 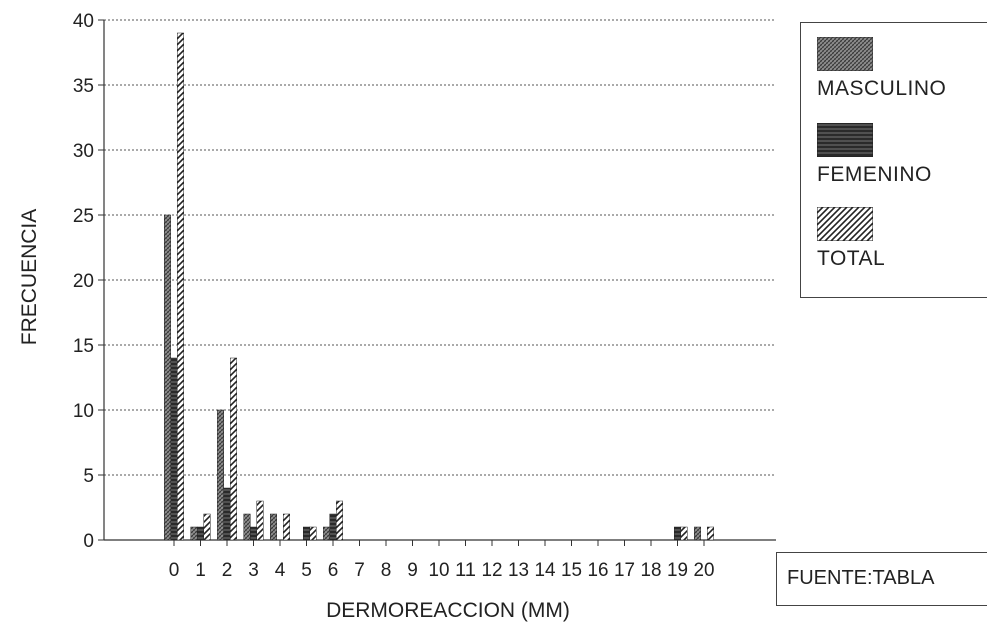 What do you see at coordinates (861, 578) in the screenshot?
I see `source-label: FUENTE:TABLA` at bounding box center [861, 578].